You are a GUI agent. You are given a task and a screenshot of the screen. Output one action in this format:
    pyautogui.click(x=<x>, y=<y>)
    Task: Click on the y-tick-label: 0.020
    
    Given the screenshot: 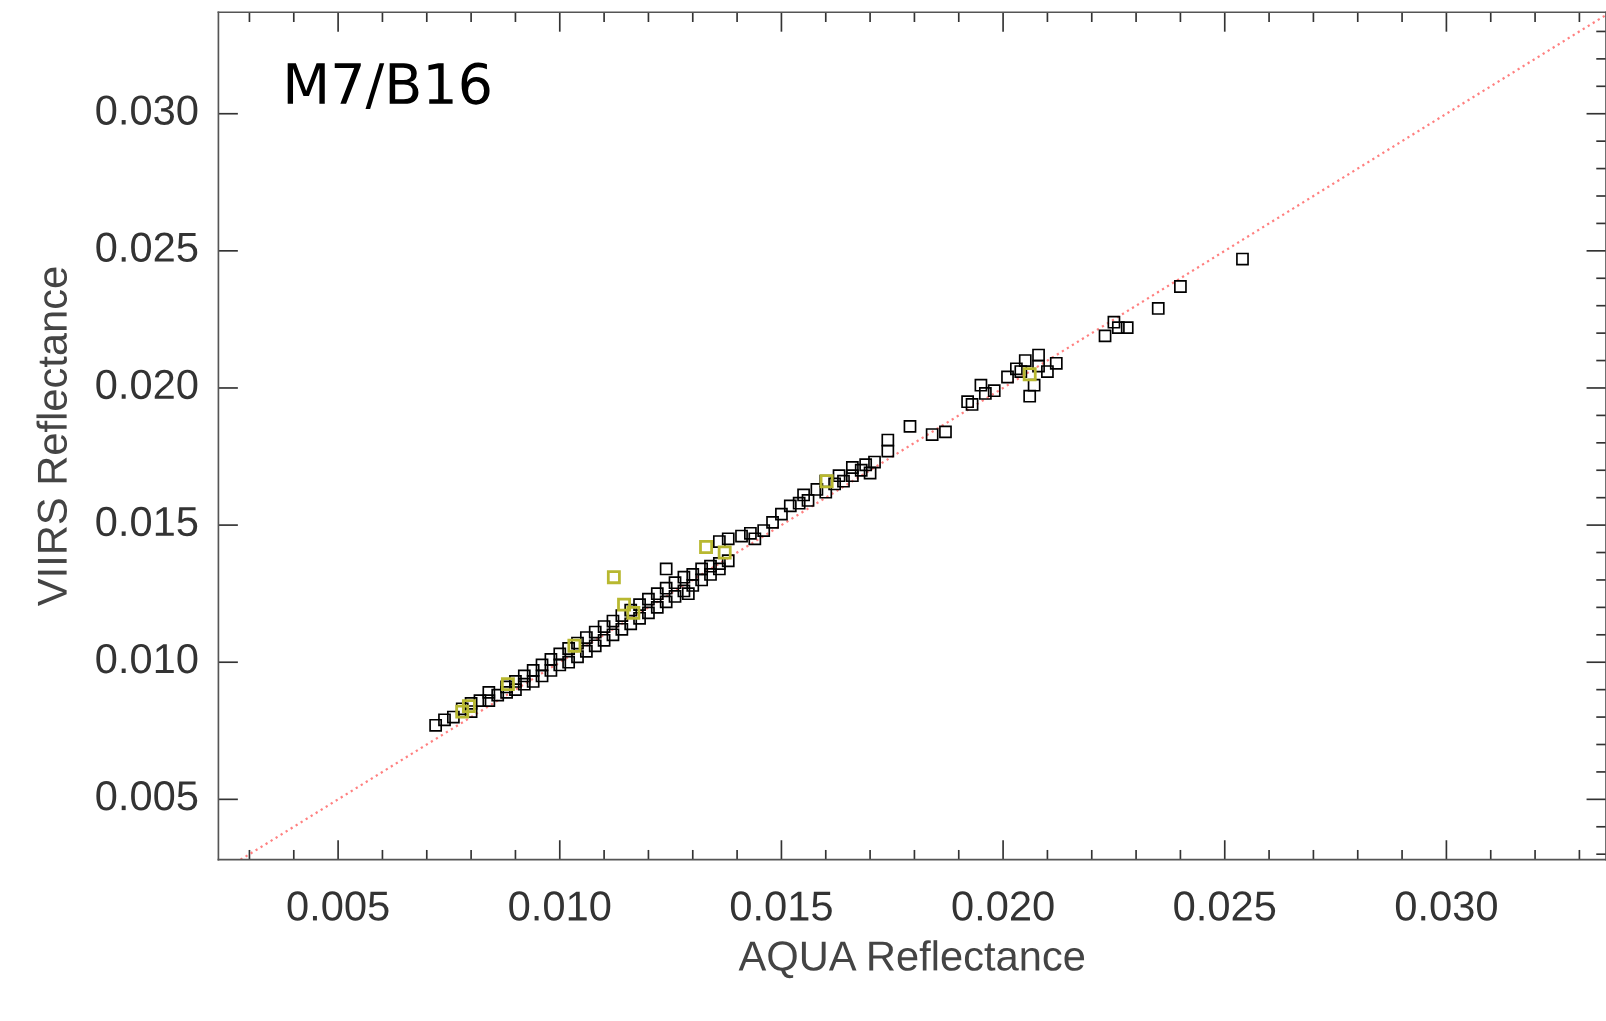 What is the action you would take?
    pyautogui.click(x=147, y=384)
    